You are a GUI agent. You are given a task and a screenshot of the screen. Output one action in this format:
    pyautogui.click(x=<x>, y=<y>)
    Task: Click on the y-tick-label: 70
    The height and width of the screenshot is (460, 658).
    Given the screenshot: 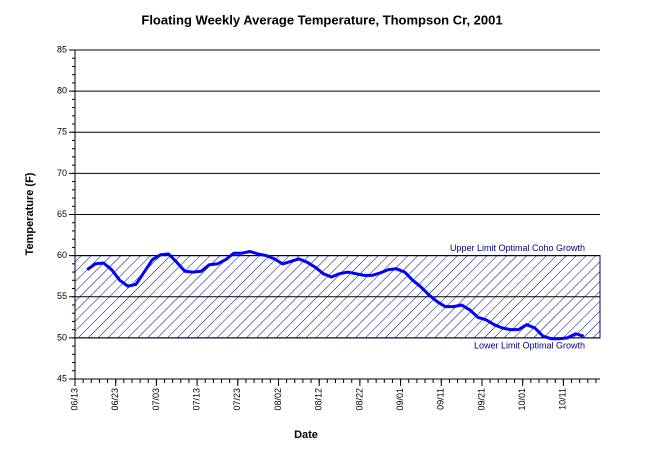 What is the action you would take?
    pyautogui.click(x=62, y=173)
    